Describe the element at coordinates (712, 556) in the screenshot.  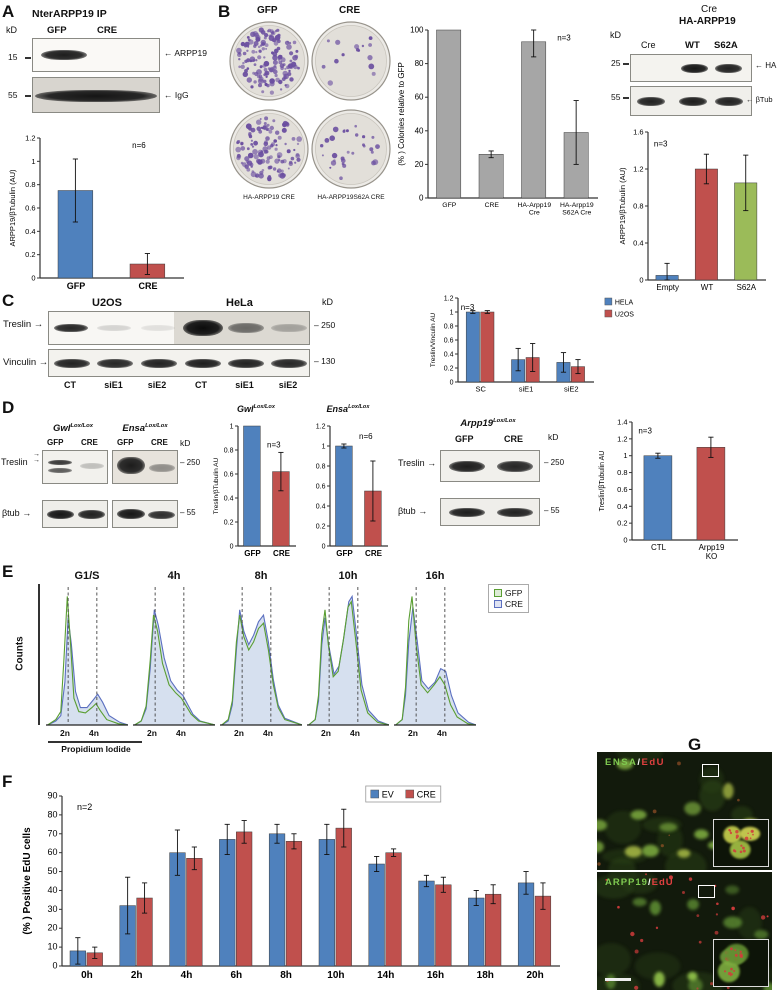
I see `category-label: KO` at that location.